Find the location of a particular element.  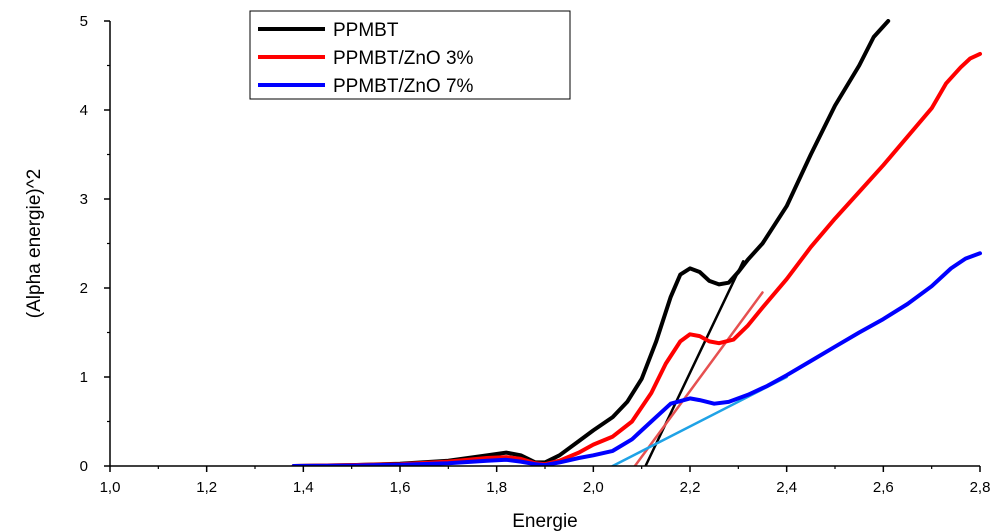

x-axis-ticks: 1,0 1,2 1,4 1,6 1,8 2,0 2,2 2,4 2,6 2,8 is located at coordinates (545, 481).